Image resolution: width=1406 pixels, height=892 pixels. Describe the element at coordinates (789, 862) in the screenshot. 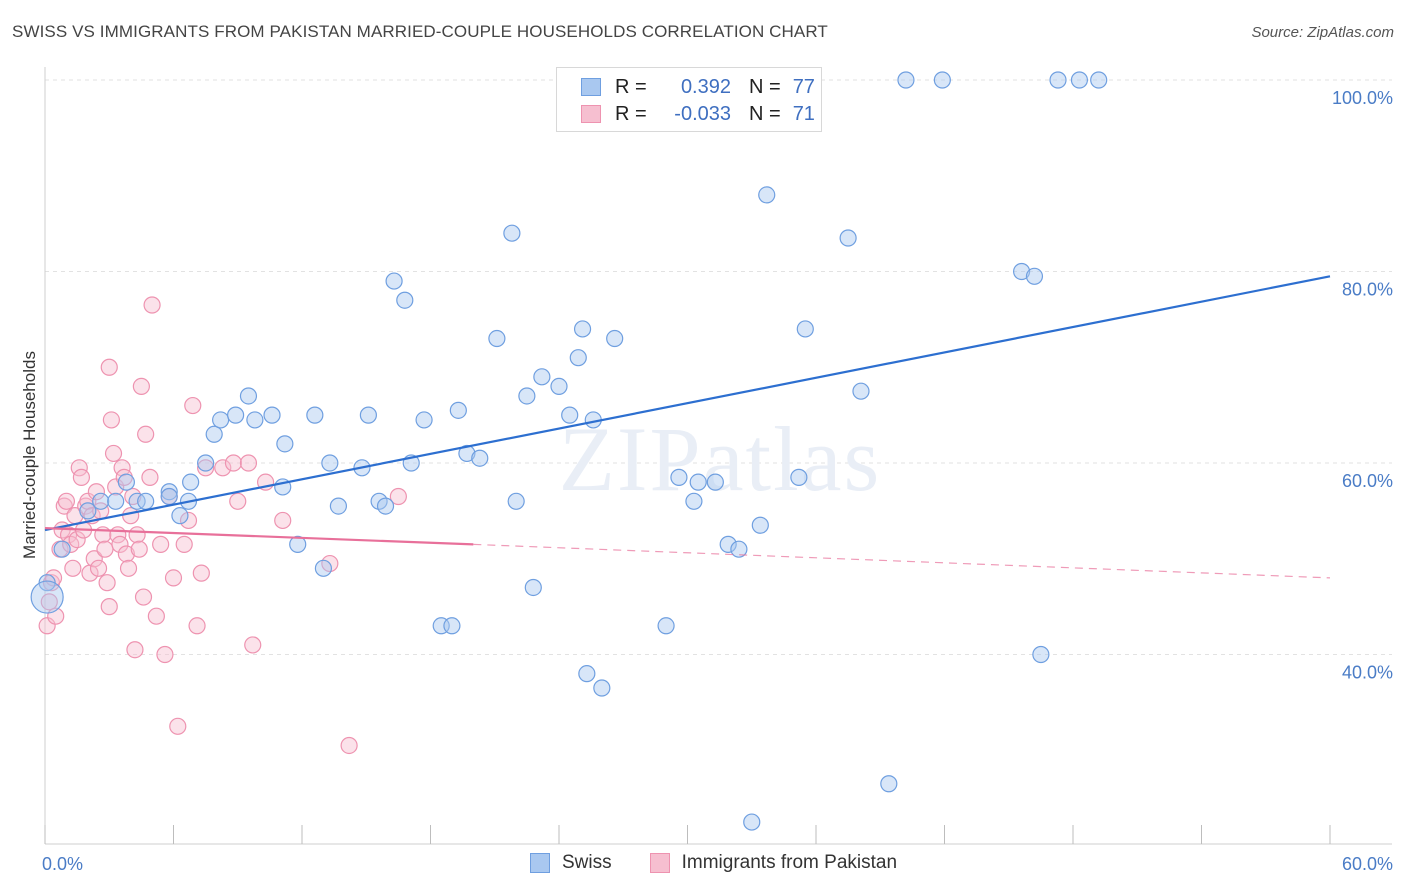

I see `pakistan-legend-label: Immigrants from Pakistan` at that location.